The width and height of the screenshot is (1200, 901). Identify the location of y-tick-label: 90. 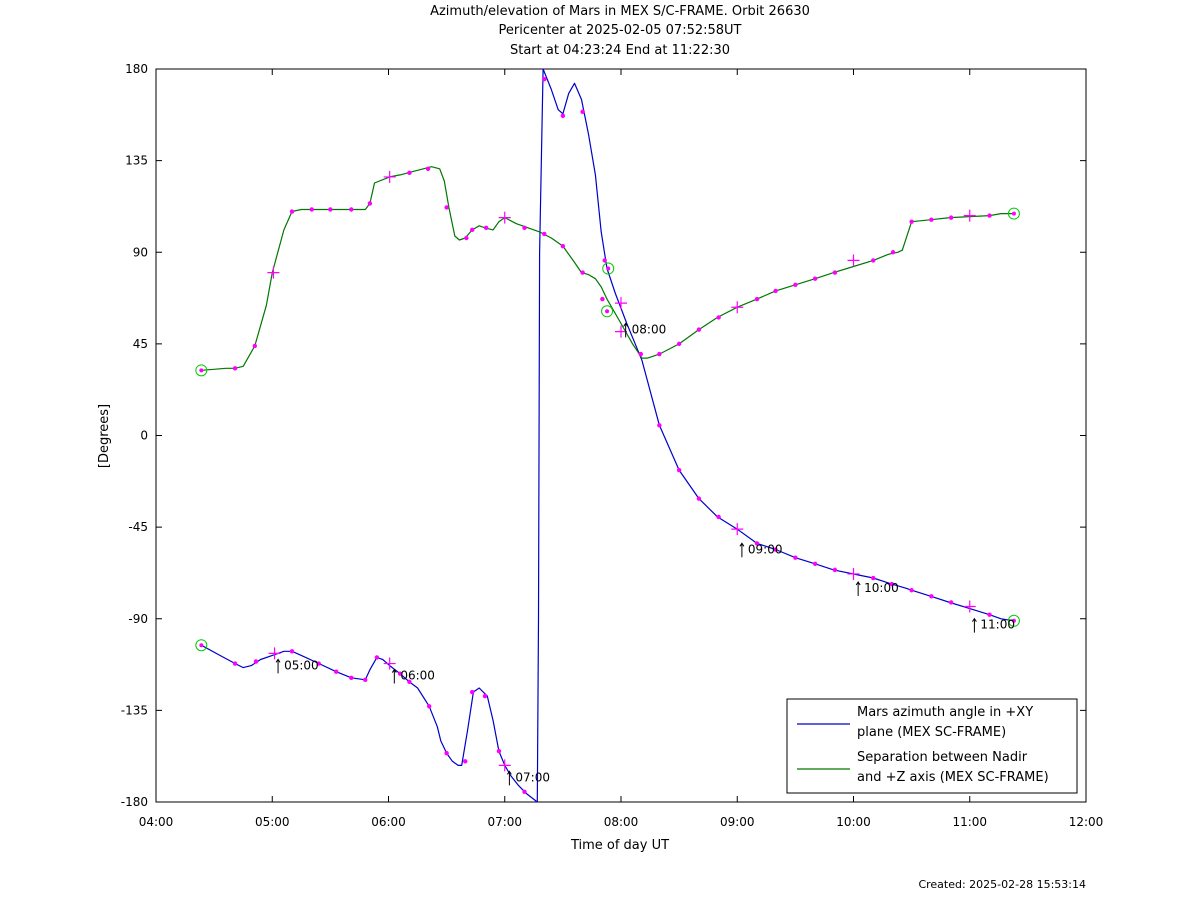
(140, 252).